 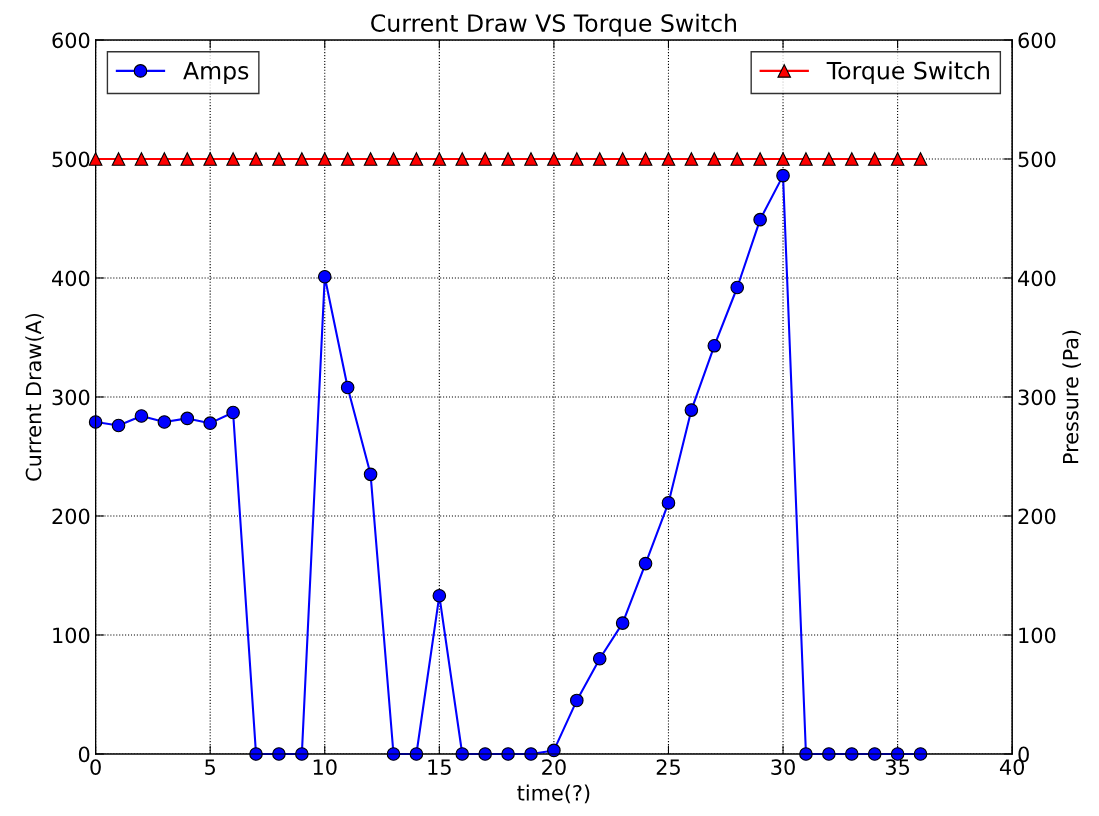 I want to click on x-tick-label: 20, so click(x=554, y=767).